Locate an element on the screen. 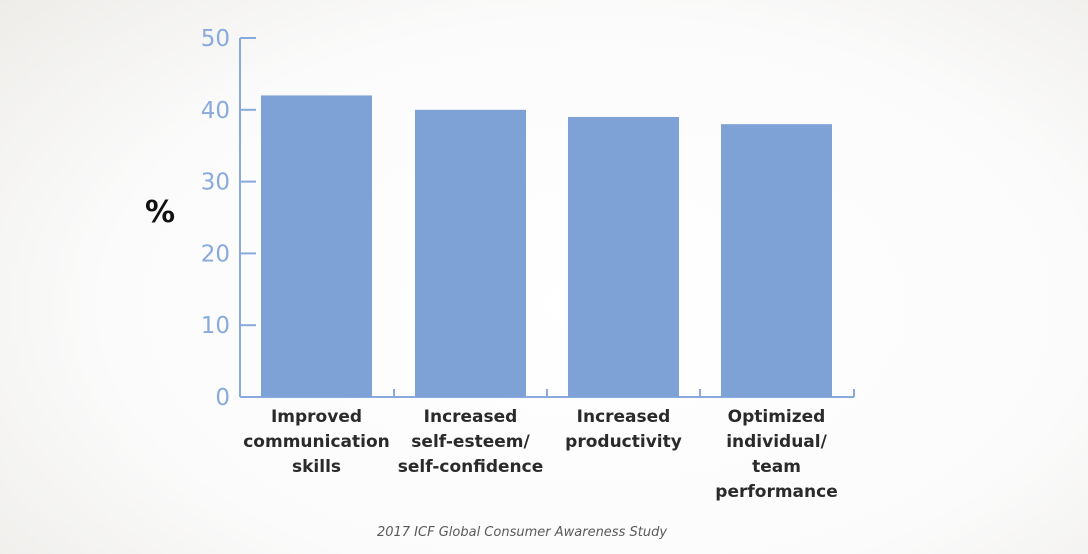  category-label: Increased self-esteem/self-confidence is located at coordinates (471, 442).